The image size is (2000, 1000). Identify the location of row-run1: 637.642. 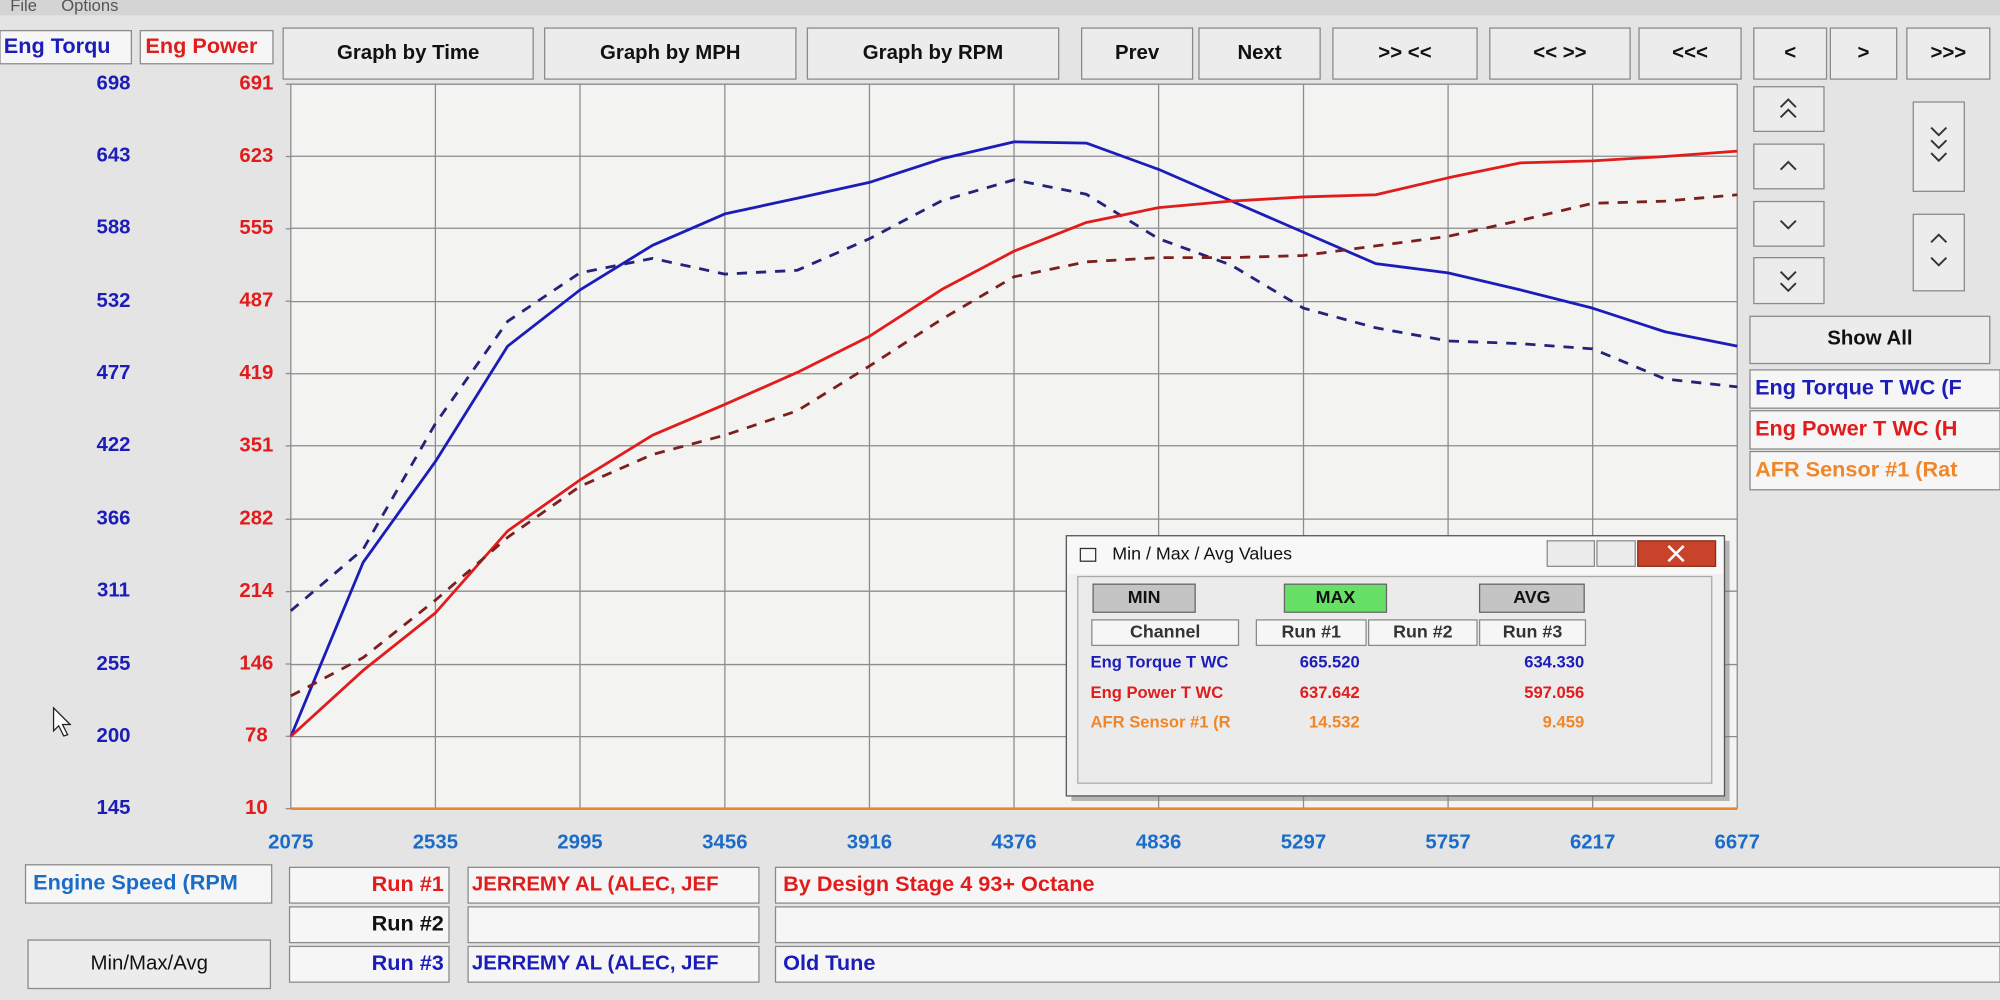
(1330, 692).